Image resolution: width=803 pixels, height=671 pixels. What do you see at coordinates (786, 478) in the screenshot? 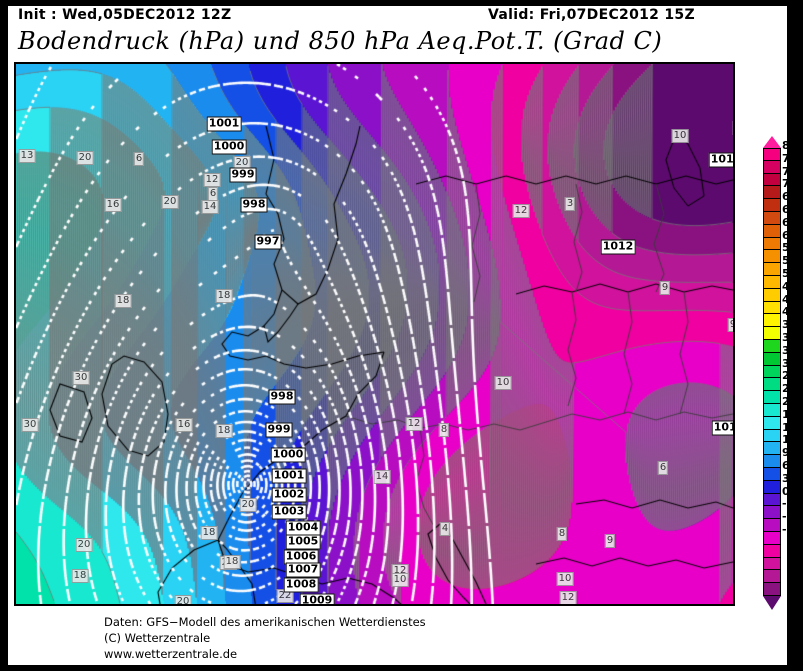
I see `colorbar-tick-label: 3` at bounding box center [786, 478].